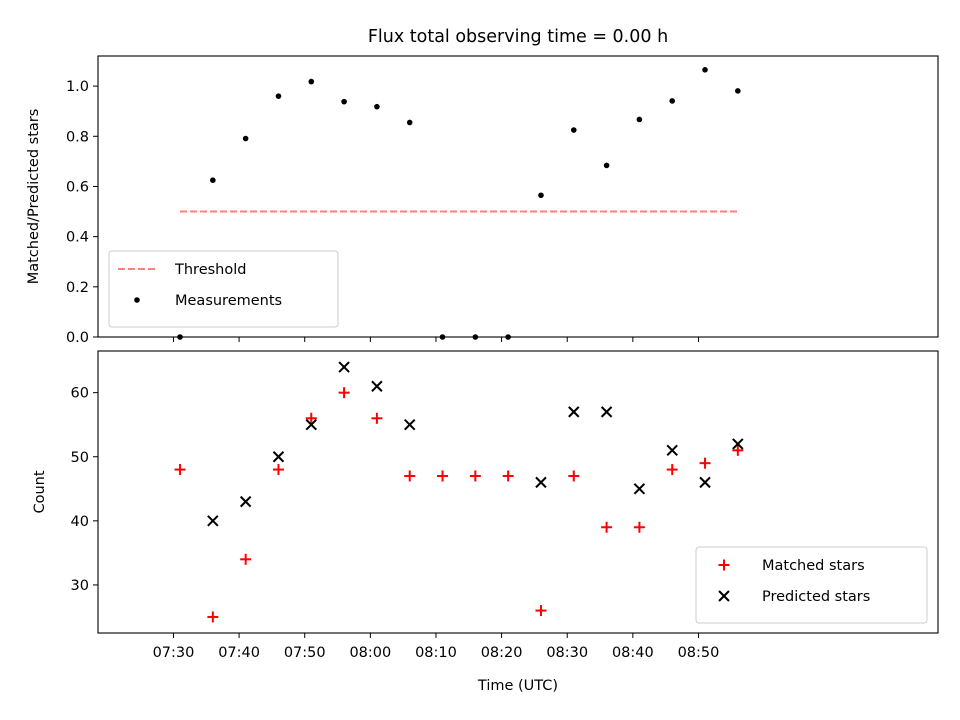 The width and height of the screenshot is (960, 720). What do you see at coordinates (80, 522) in the screenshot?
I see `y-tick-label: 40` at bounding box center [80, 522].